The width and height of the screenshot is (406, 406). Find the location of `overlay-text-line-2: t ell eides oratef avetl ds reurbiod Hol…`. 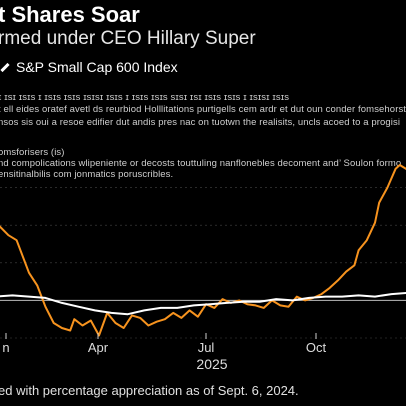

overlay-text-line-2: t ell eides oratef avetl ds reurbiod Hol… is located at coordinates (203, 109).